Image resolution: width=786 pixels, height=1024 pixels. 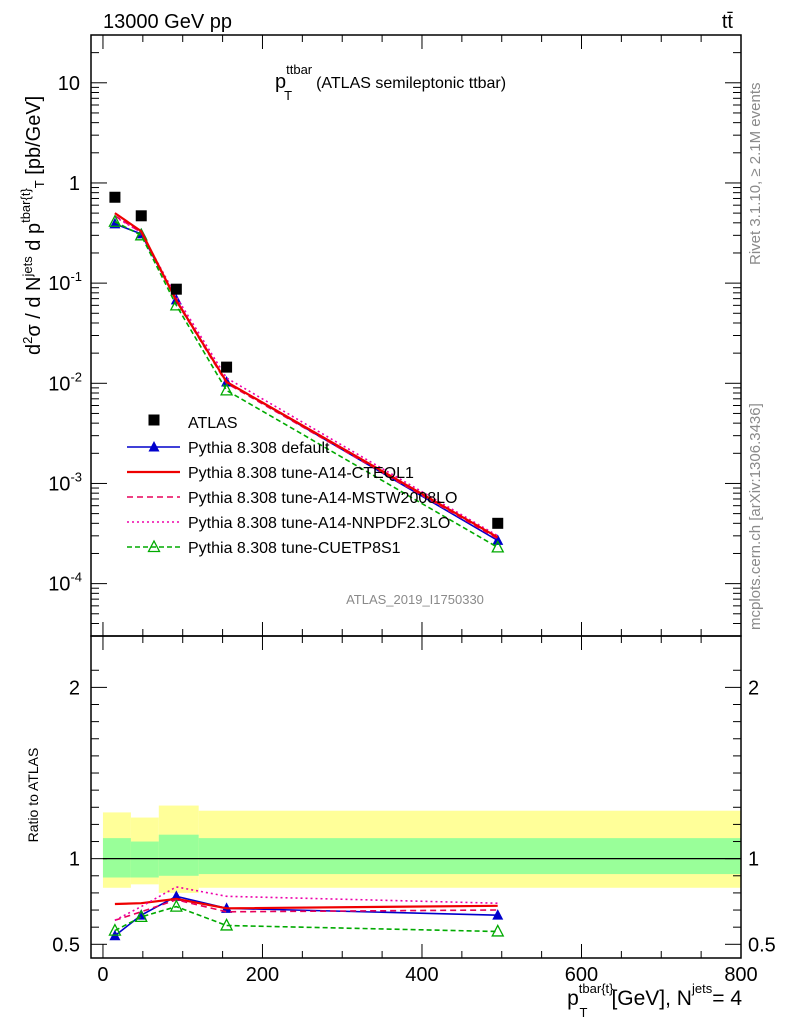 What do you see at coordinates (301, 473) in the screenshot?
I see `legend-label: Pythia 8.308 tune-A14-CTEQL1` at bounding box center [301, 473].